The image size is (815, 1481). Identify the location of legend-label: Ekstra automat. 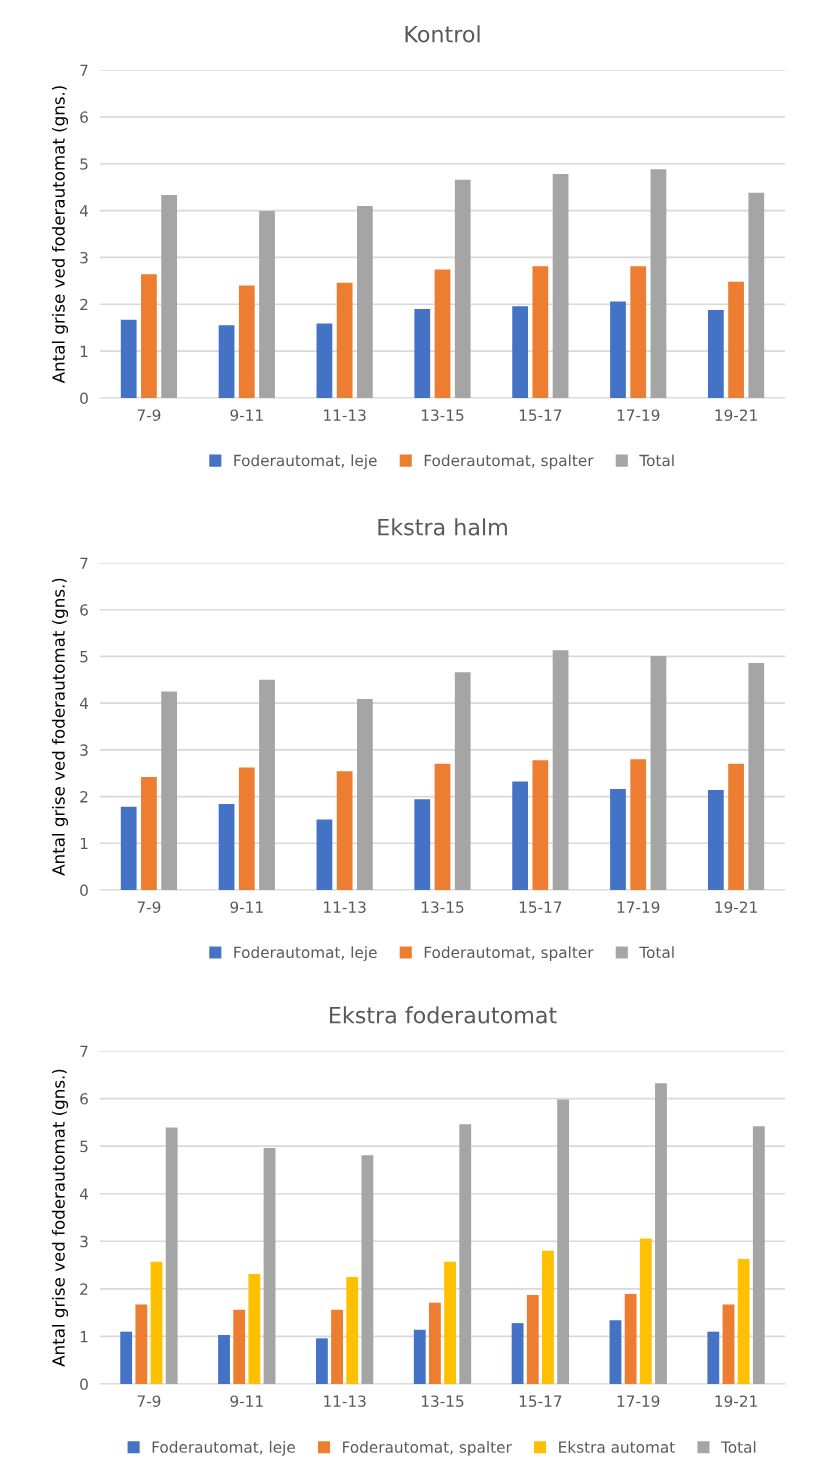
(617, 1447).